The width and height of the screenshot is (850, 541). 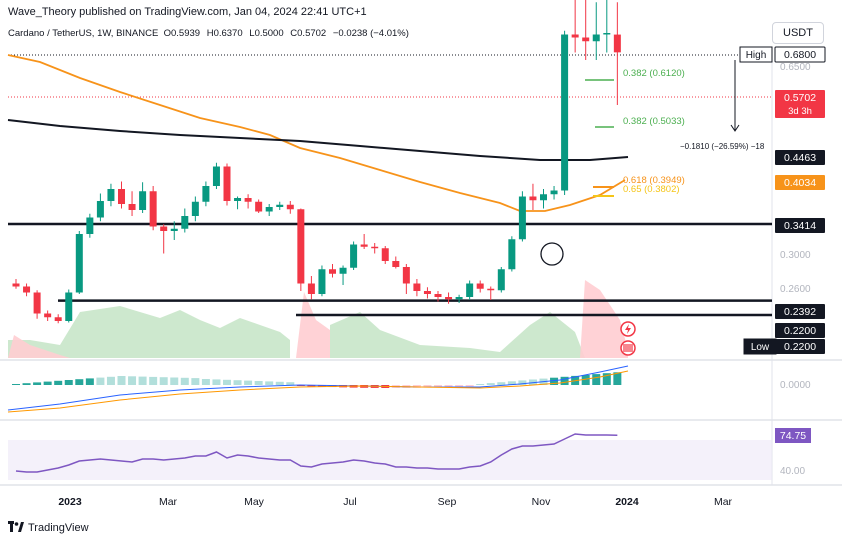 I want to click on y-axis-tick-label: 0.2600, so click(x=795, y=289).